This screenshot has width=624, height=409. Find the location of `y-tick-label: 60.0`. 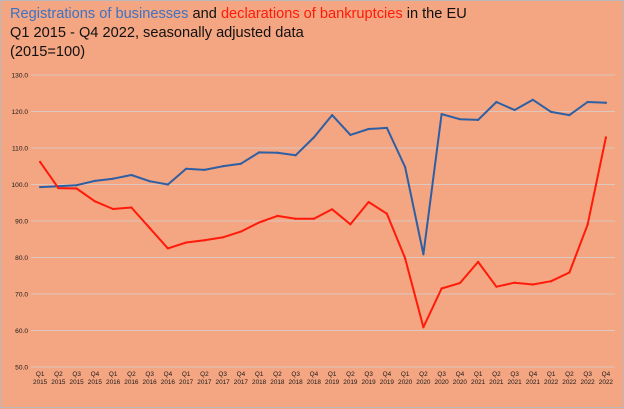

y-tick-label: 60.0 is located at coordinates (21, 331).